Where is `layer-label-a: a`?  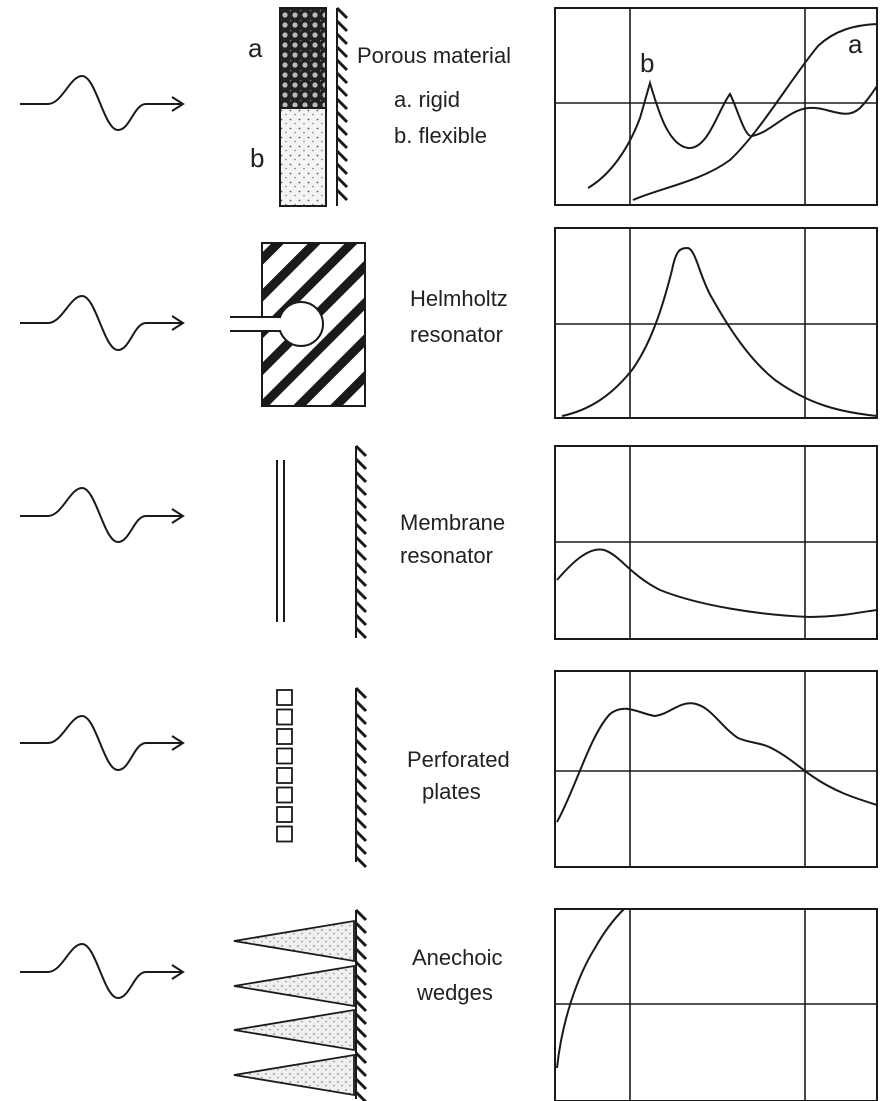
layer-label-a: a is located at coordinates (255, 48).